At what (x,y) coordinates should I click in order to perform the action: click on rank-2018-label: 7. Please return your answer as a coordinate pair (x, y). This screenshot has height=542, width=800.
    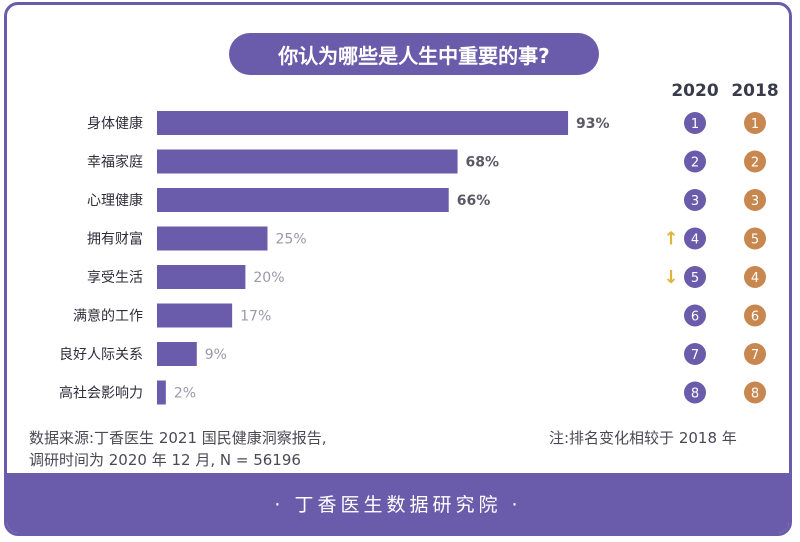
    Looking at the image, I should click on (755, 355).